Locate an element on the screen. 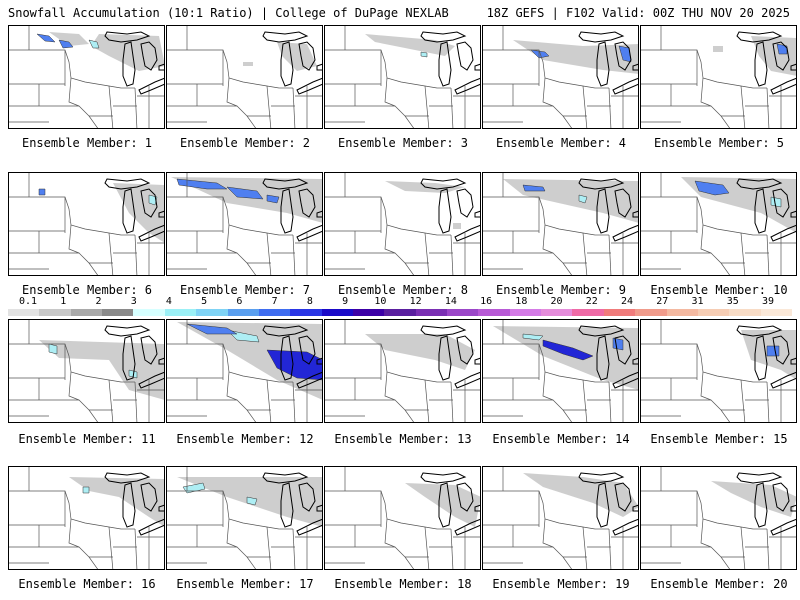  ensemble-member-label: Ensemble Member: 2 is located at coordinates (245, 143).